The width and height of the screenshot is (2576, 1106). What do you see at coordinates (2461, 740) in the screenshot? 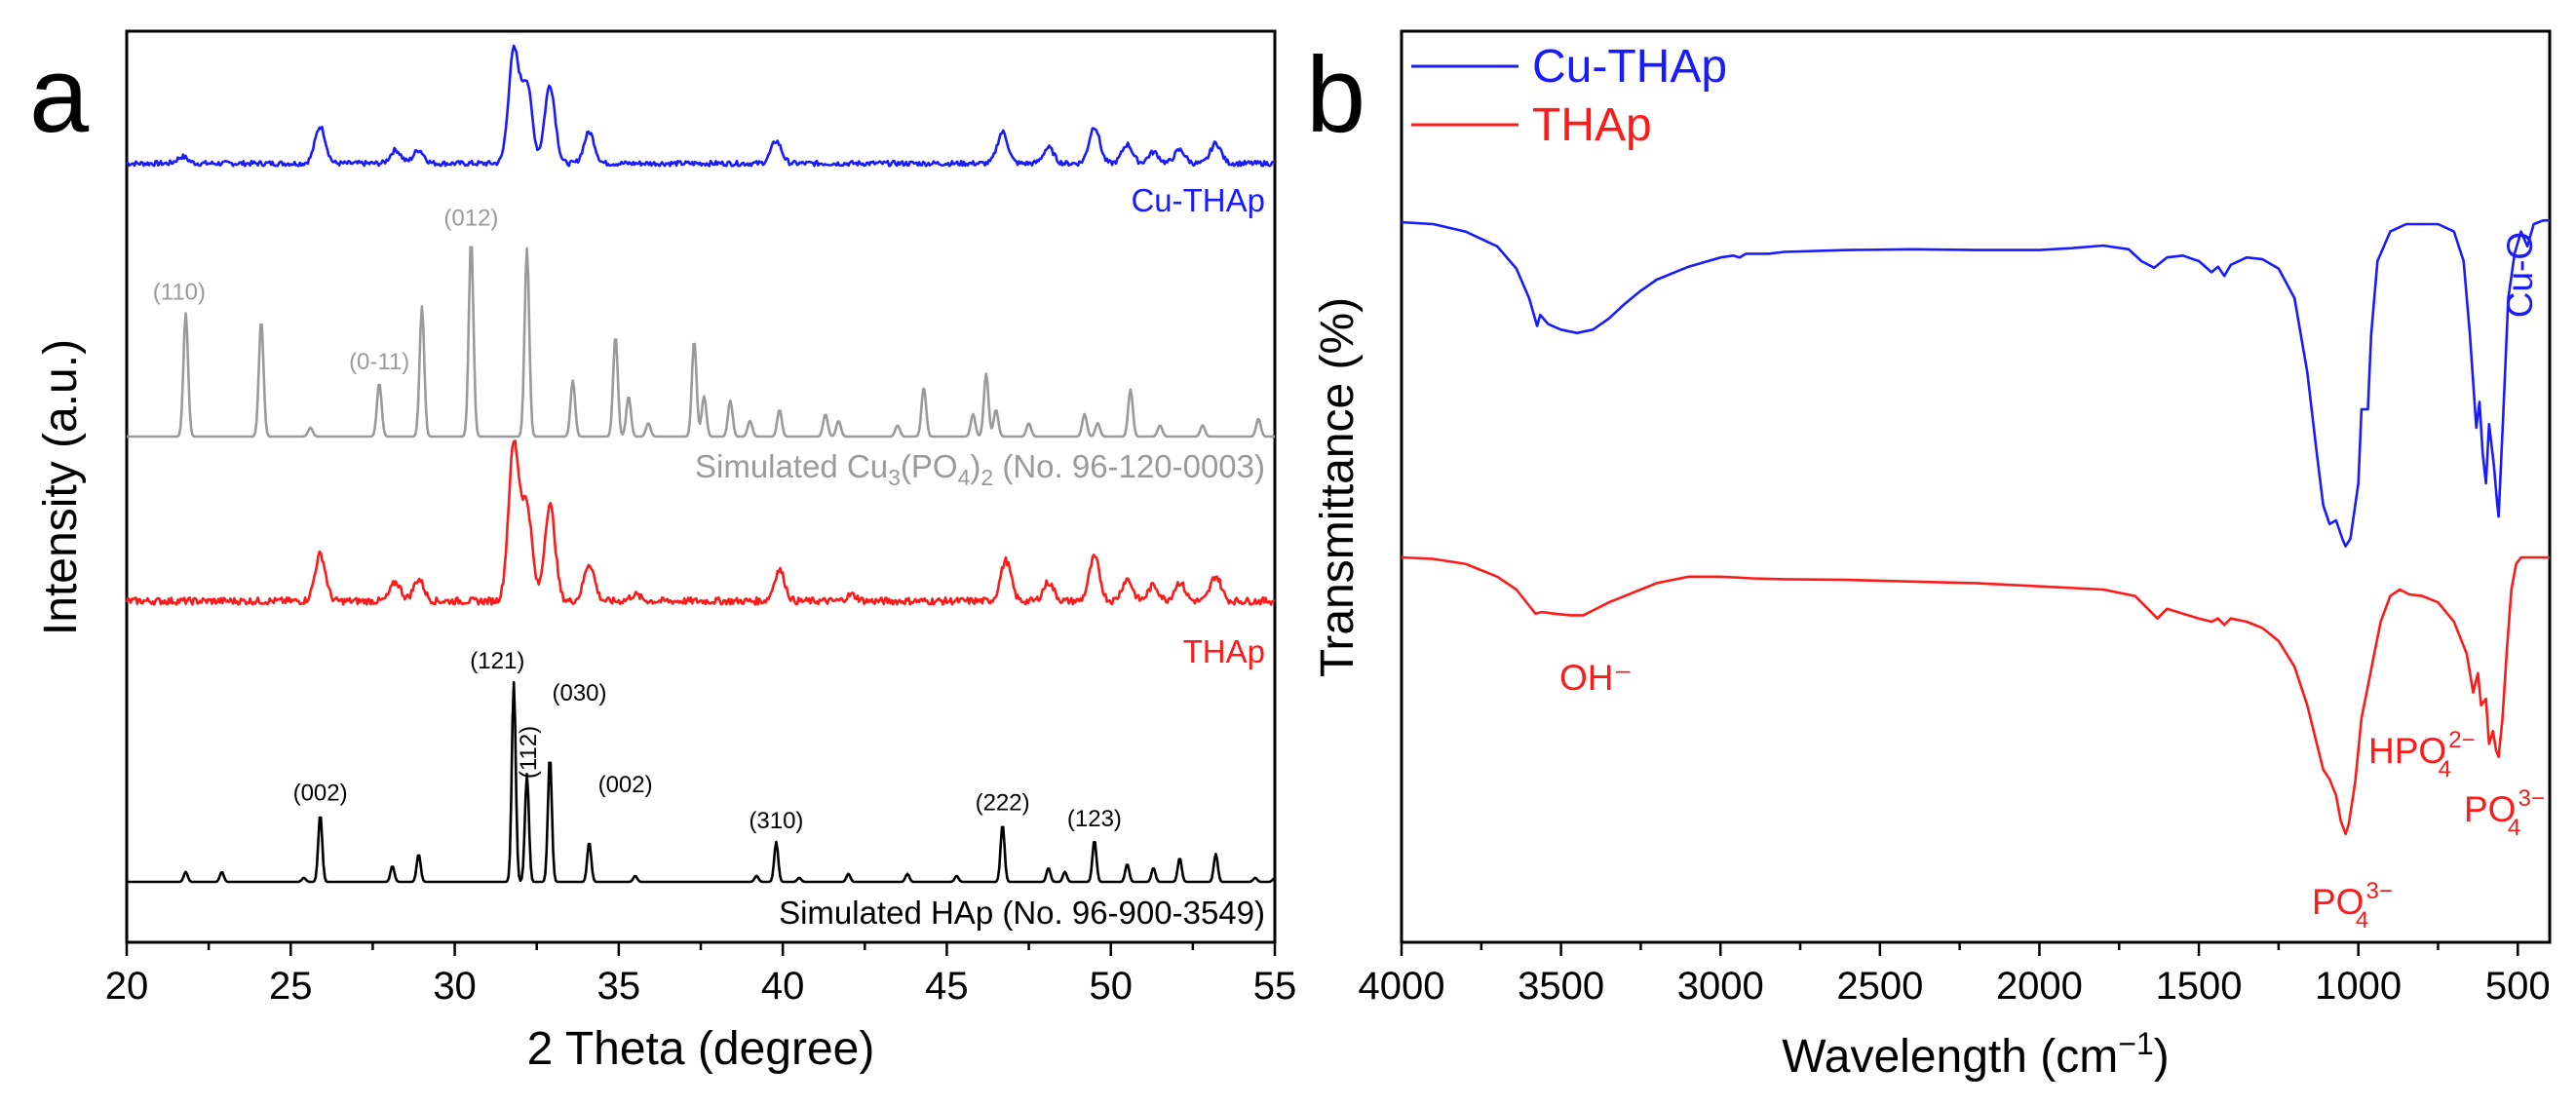
I see `annotation-superscript: 2−` at bounding box center [2461, 740].